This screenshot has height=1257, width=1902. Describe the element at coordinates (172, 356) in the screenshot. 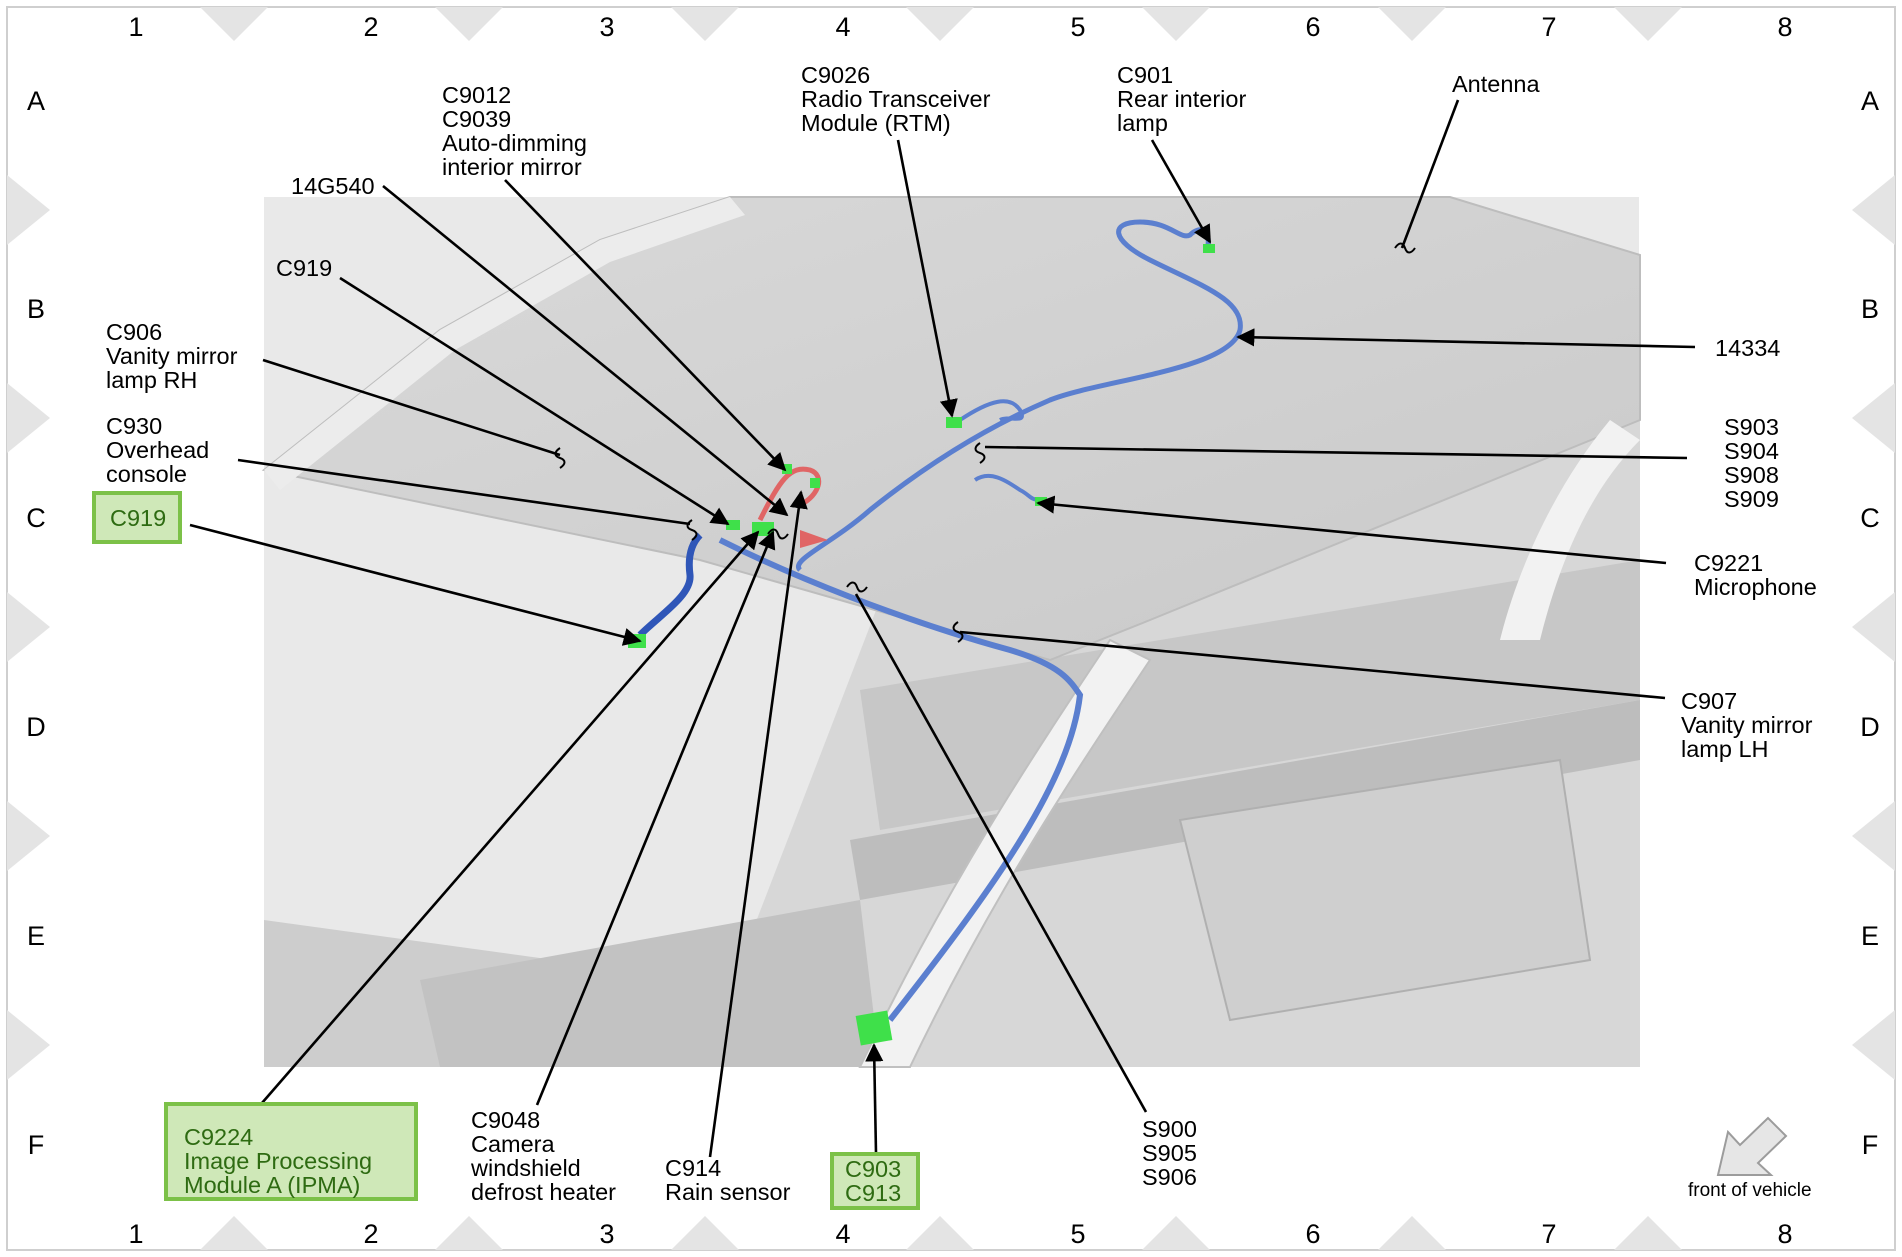

I see `label-c906-line: Vanity mirror` at that location.